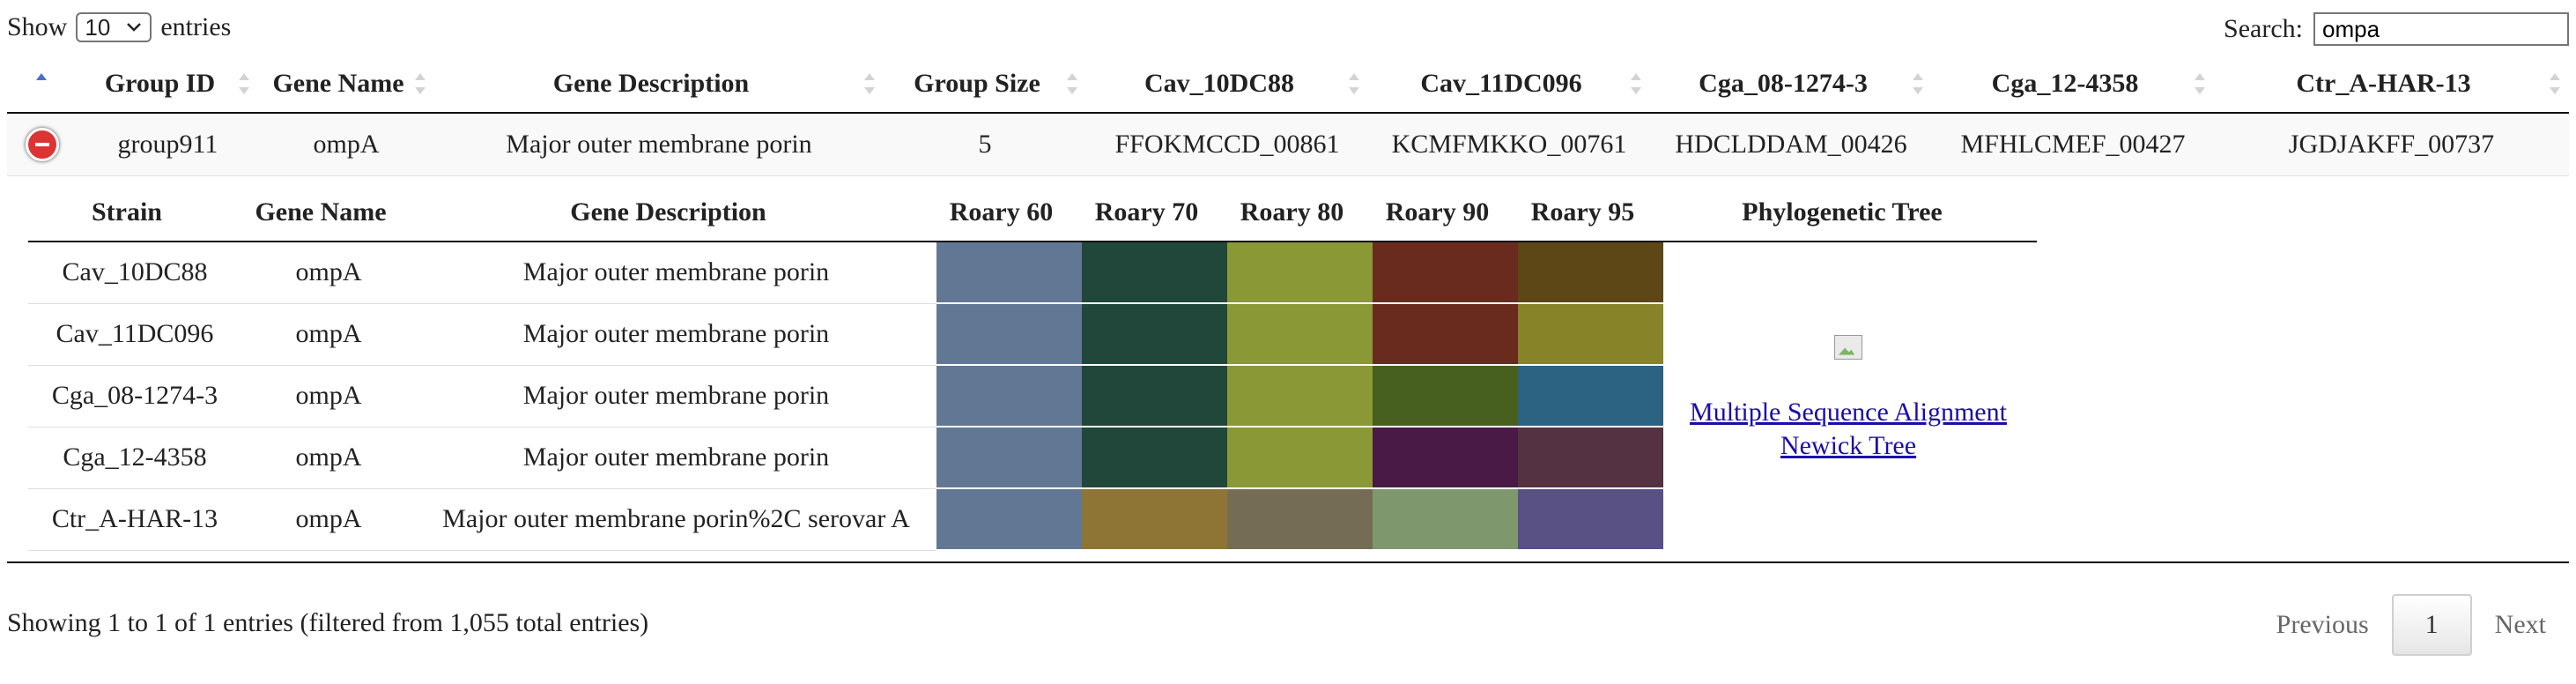 This screenshot has height=684, width=2576. I want to click on strain-name: Ctr_A-HAR-13, so click(135, 519).